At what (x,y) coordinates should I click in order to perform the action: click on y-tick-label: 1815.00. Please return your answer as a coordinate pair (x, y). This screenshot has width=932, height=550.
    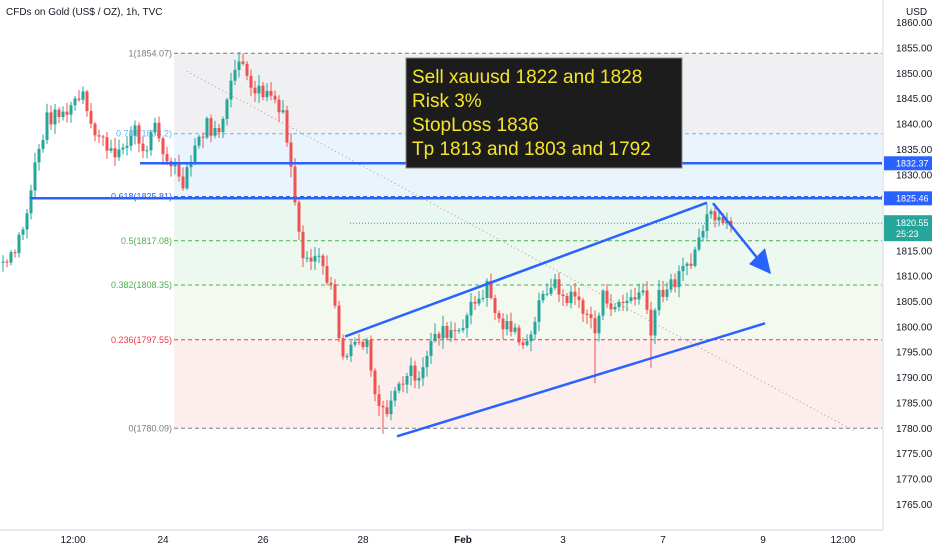
    Looking at the image, I should click on (914, 251).